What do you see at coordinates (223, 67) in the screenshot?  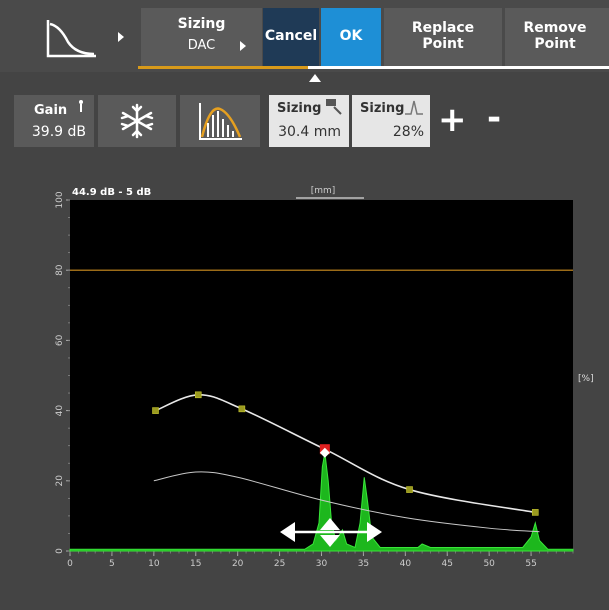 I see `active-underline` at bounding box center [223, 67].